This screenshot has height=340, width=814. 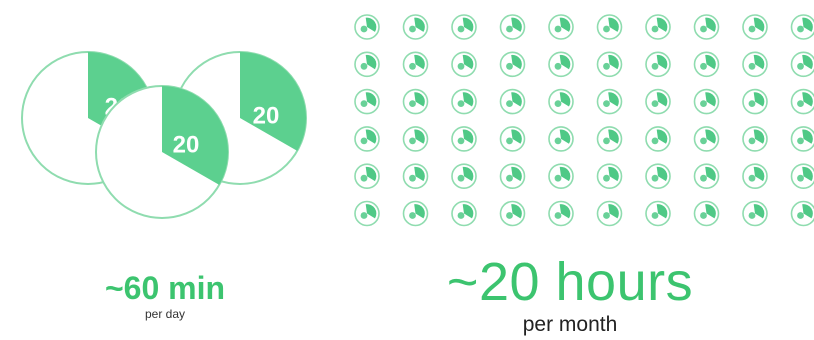 What do you see at coordinates (570, 282) in the screenshot?
I see `monthly-total-value: ~20 hours` at bounding box center [570, 282].